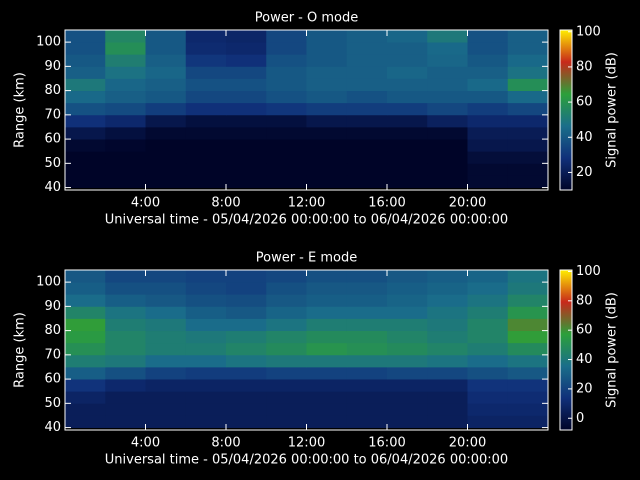 The image size is (640, 480). Describe the element at coordinates (20, 110) in the screenshot. I see `y-axis-label: Range (km)` at that location.